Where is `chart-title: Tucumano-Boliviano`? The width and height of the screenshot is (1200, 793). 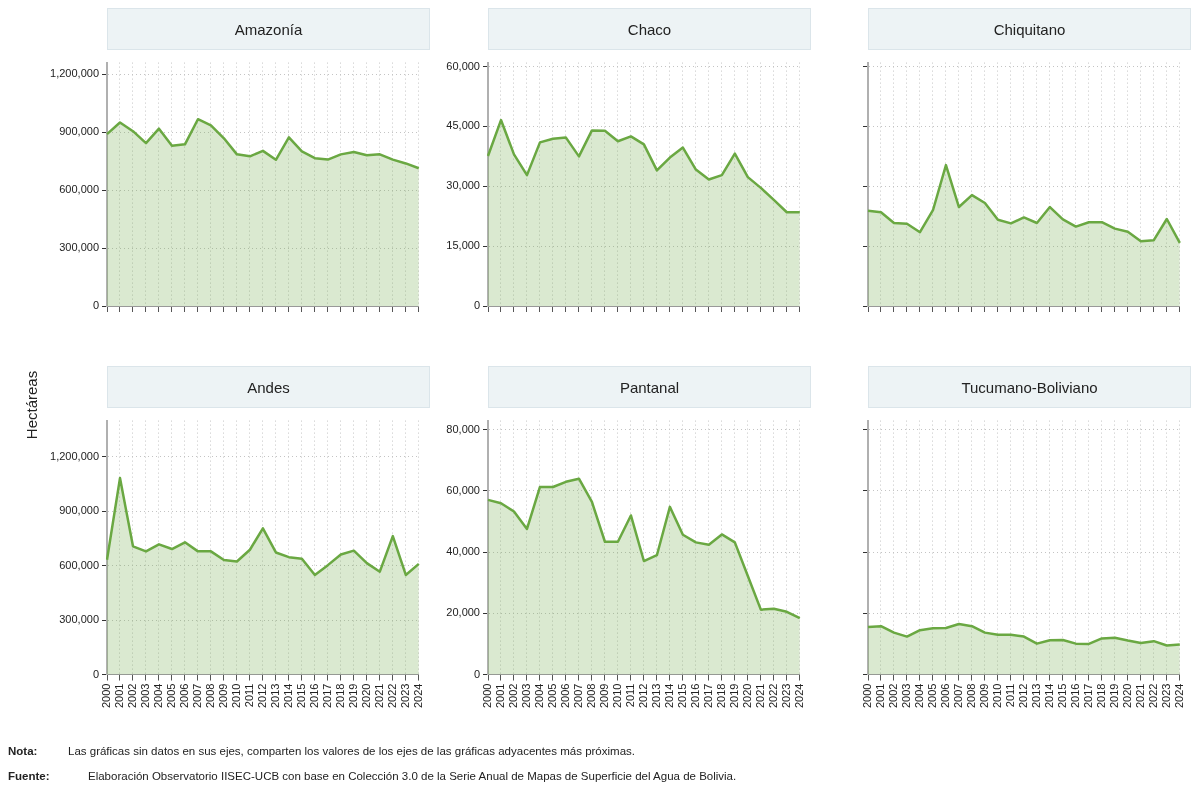 chart-title: Tucumano-Boliviano is located at coordinates (1029, 387).